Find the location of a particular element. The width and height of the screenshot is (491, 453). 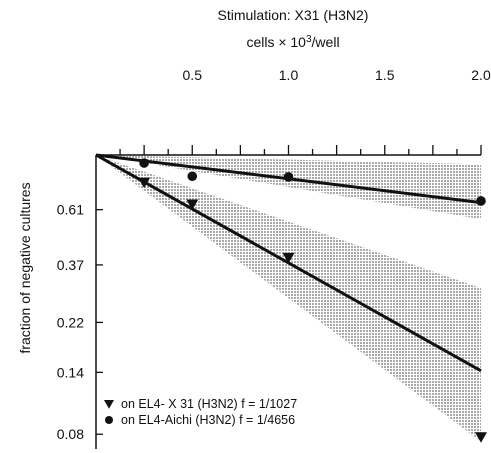

y-tick-label: 0.14 is located at coordinates (70, 372).